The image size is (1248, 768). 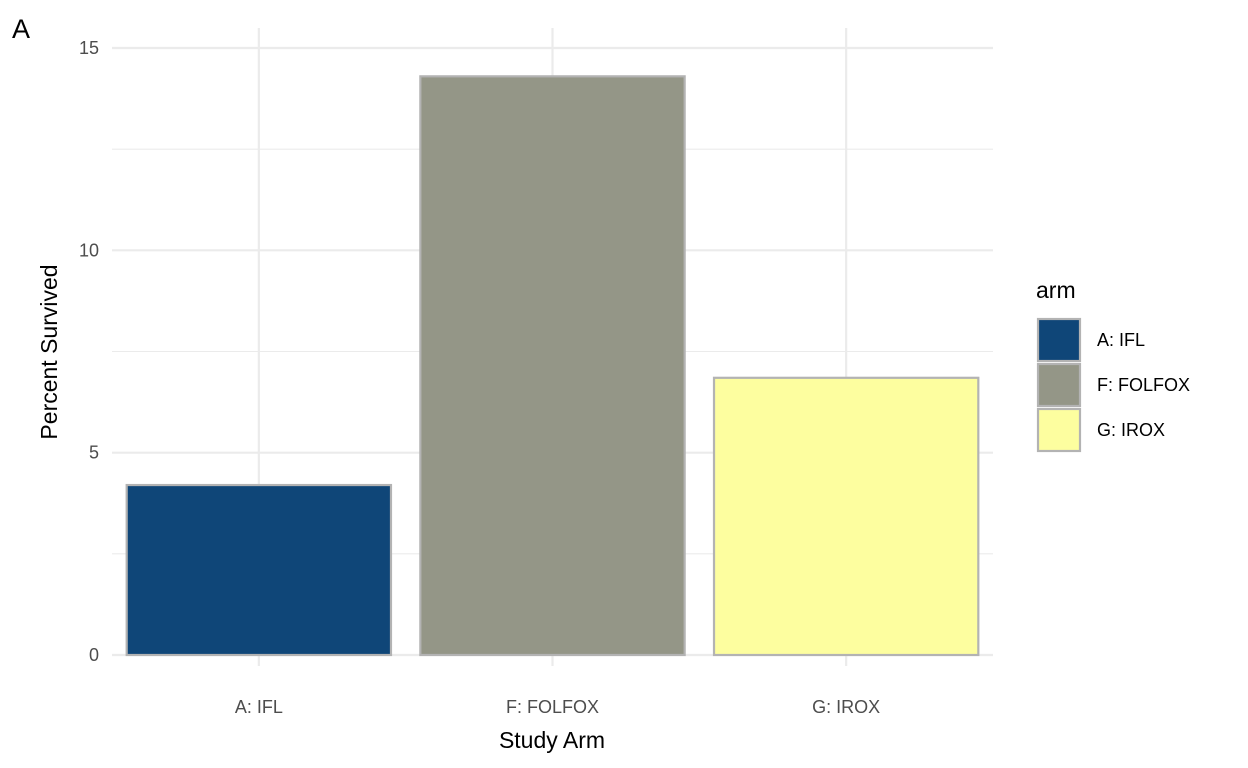 I want to click on y-axis-ticks: 0 5 10 15, so click(x=89, y=351).